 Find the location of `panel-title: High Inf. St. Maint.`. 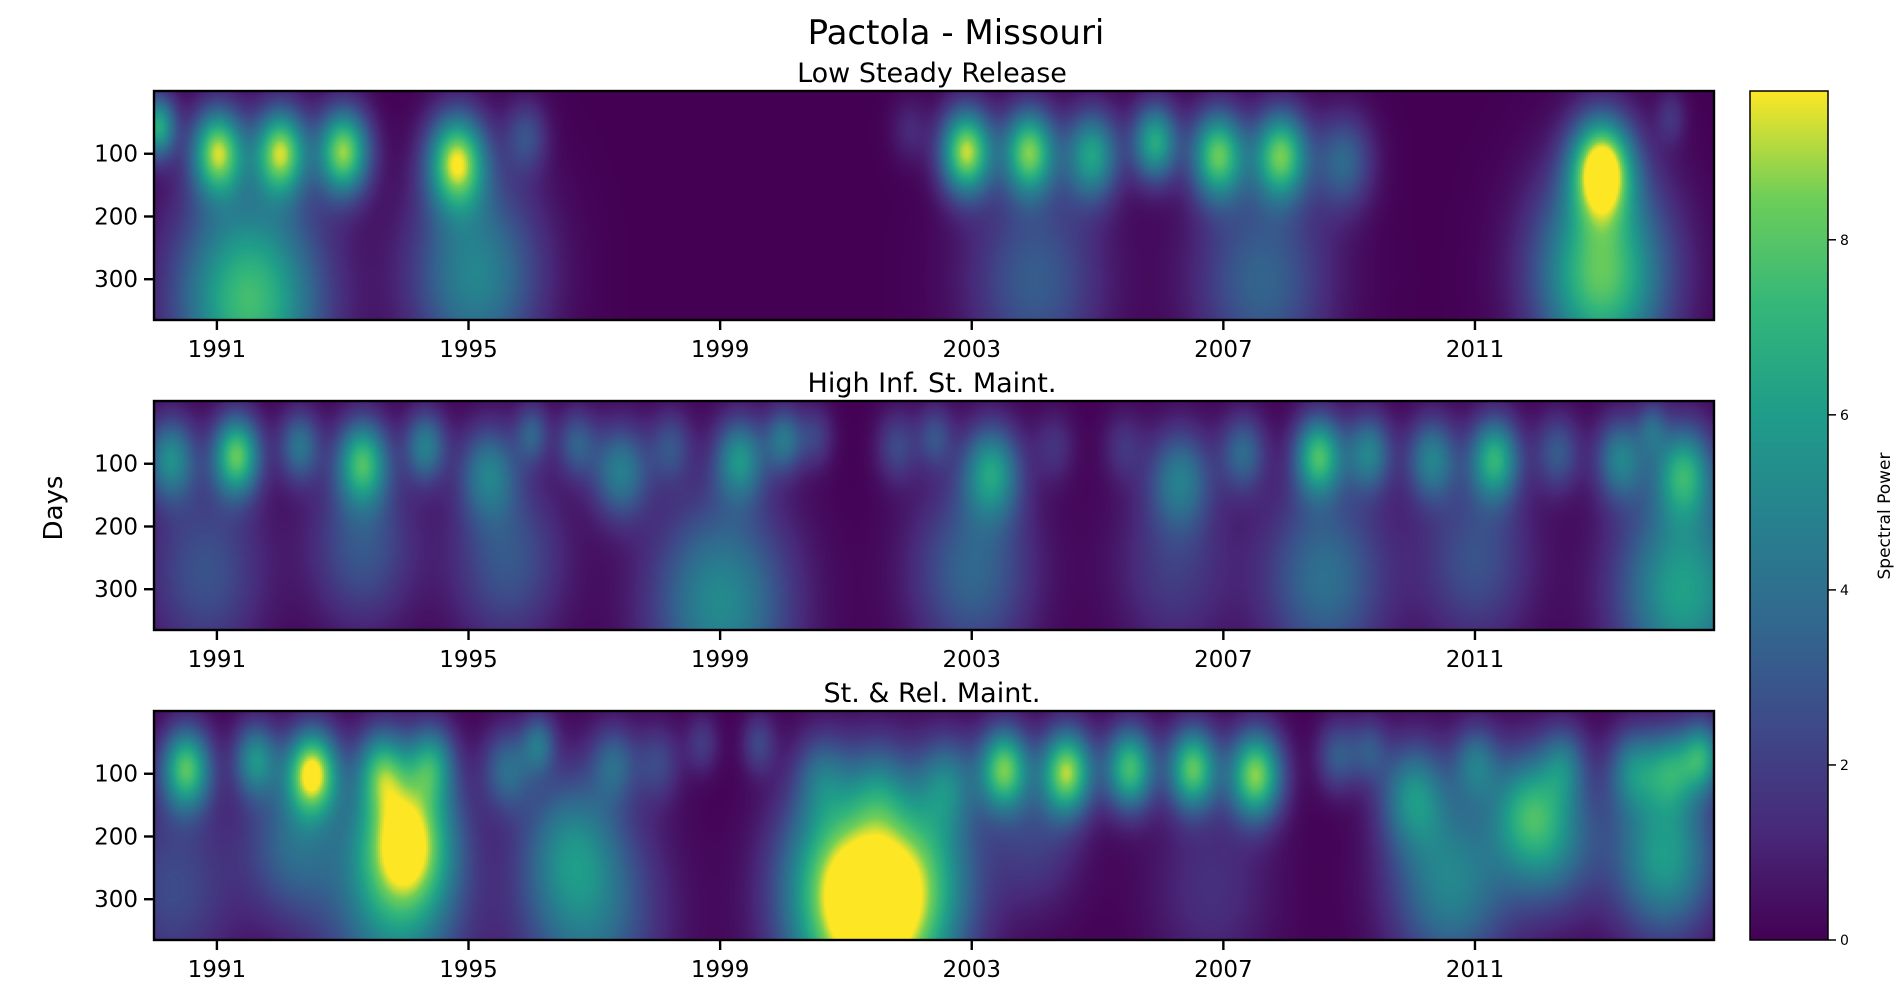

panel-title: High Inf. St. Maint. is located at coordinates (932, 383).